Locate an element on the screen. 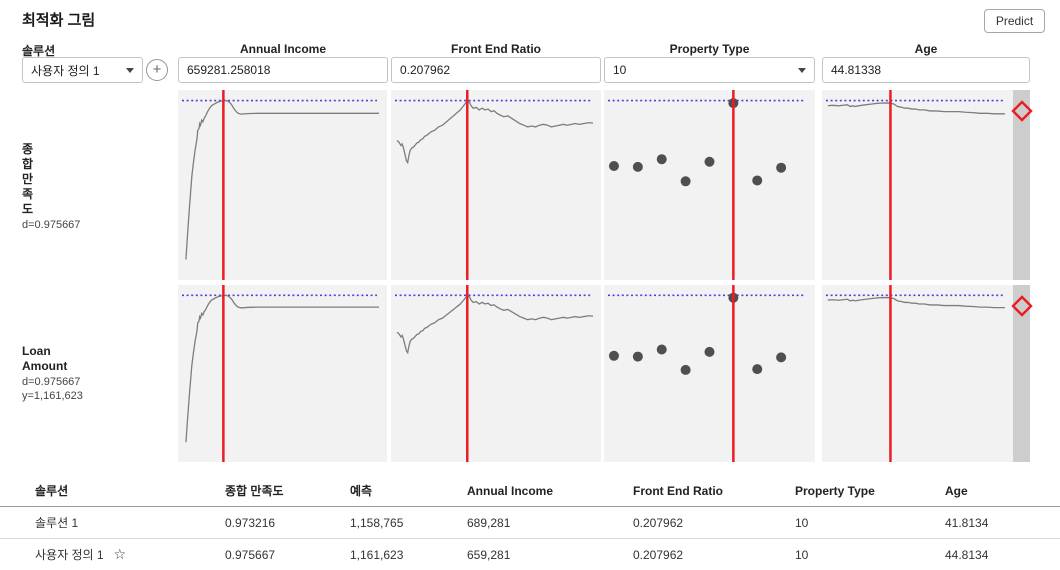 This screenshot has height=570, width=1060. cell-overall-desirability: 0.973216 is located at coordinates (287, 522).